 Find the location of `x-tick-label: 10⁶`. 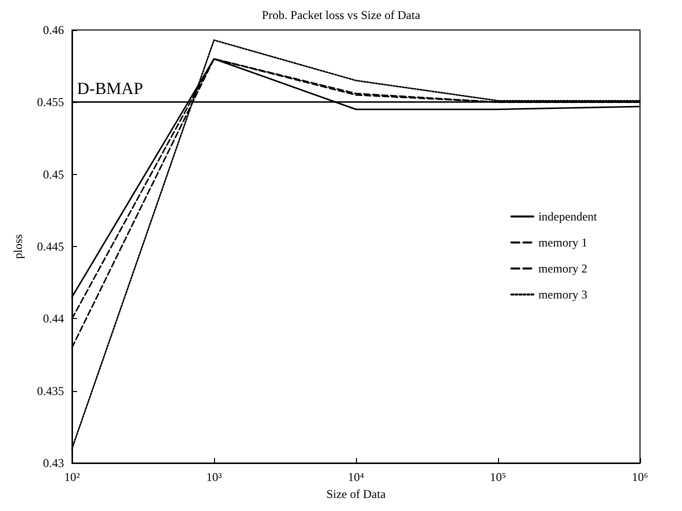

x-tick-label: 10⁶ is located at coordinates (640, 477).